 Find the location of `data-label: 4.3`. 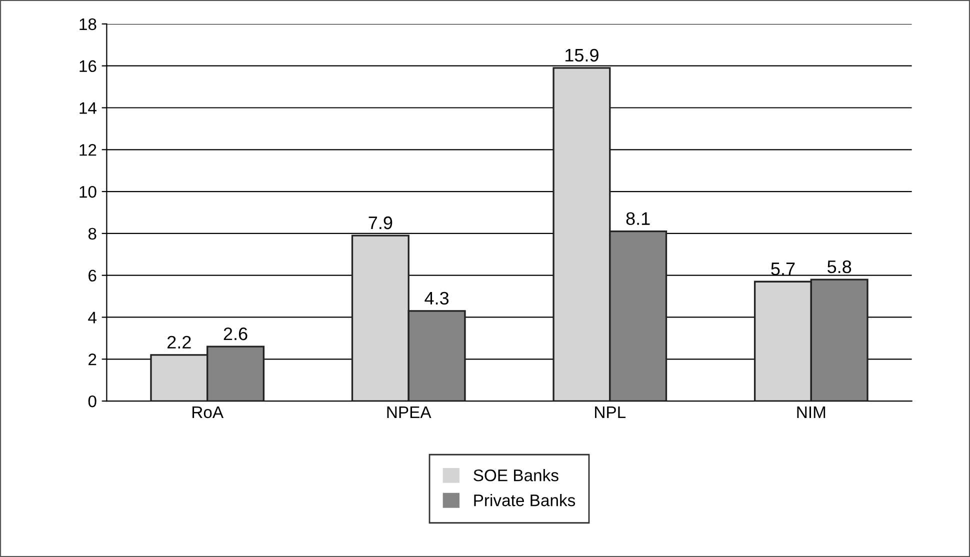

data-label: 4.3 is located at coordinates (436, 298).